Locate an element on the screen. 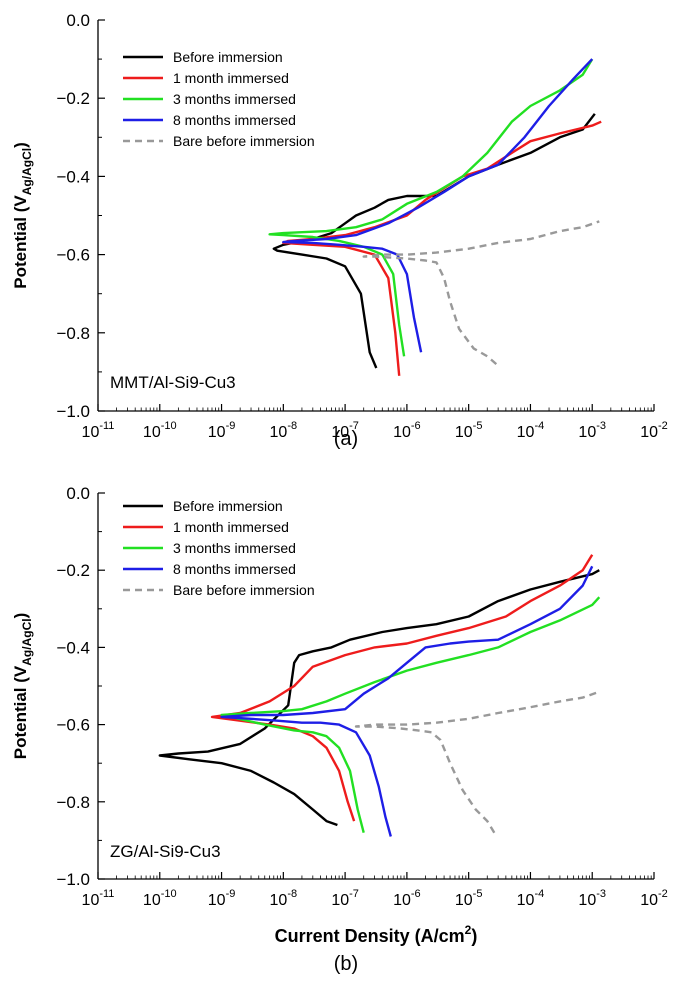 Image resolution: width=679 pixels, height=983 pixels. series-line-before is located at coordinates (434, 241).